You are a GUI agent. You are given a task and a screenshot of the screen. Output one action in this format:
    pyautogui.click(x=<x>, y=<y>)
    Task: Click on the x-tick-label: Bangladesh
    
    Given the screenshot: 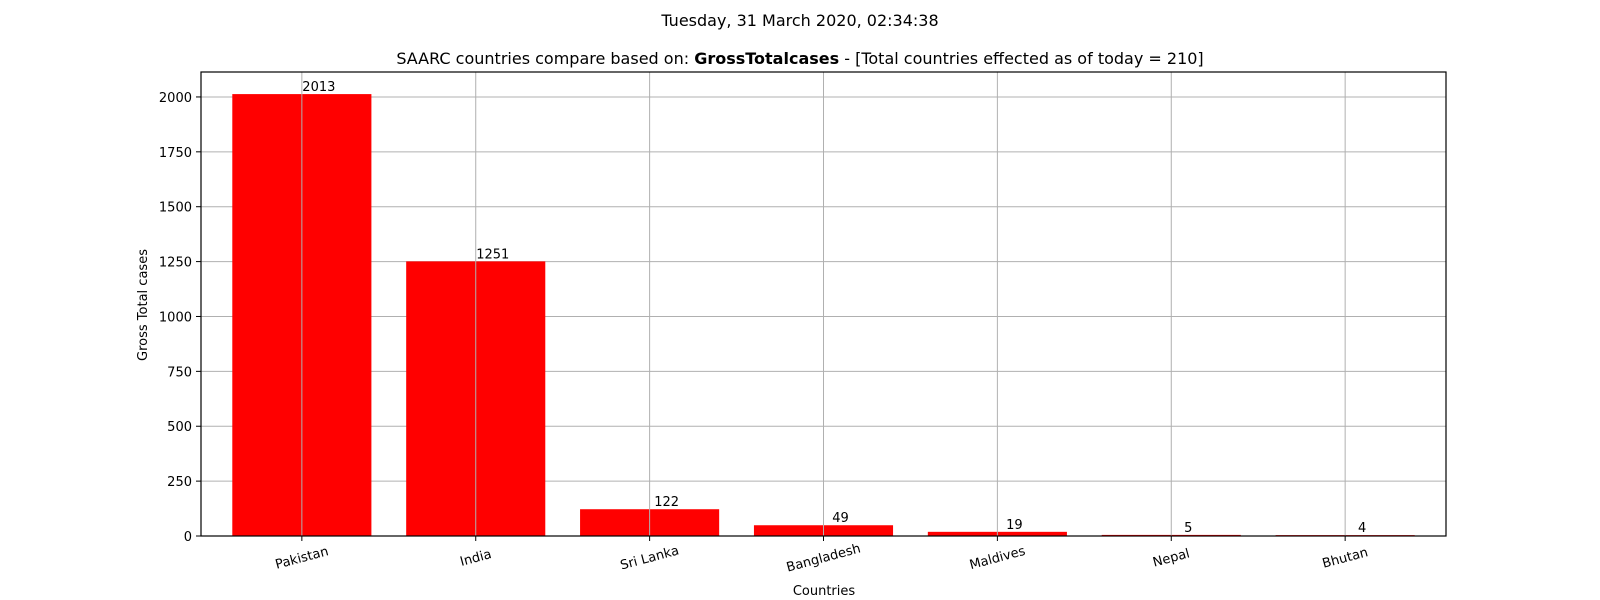 What is the action you would take?
    pyautogui.click(x=824, y=558)
    